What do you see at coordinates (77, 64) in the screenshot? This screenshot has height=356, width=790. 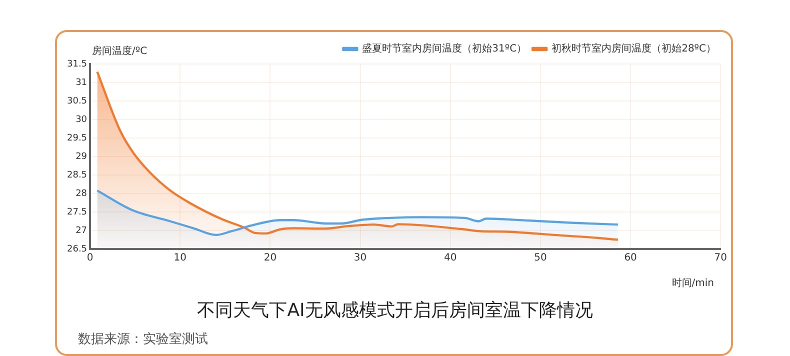 I see `y-tick-label: 31.5` at bounding box center [77, 64].